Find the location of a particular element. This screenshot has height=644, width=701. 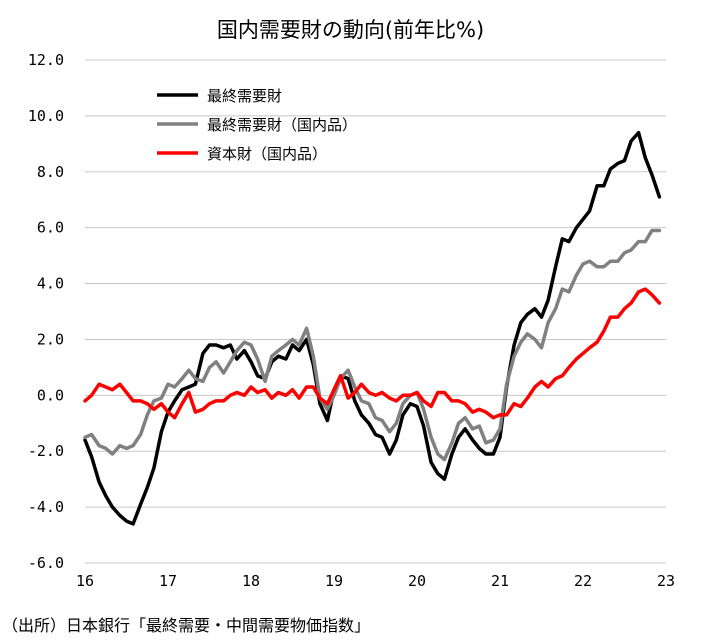

y-tick-label: 10.0 is located at coordinates (46, 116).